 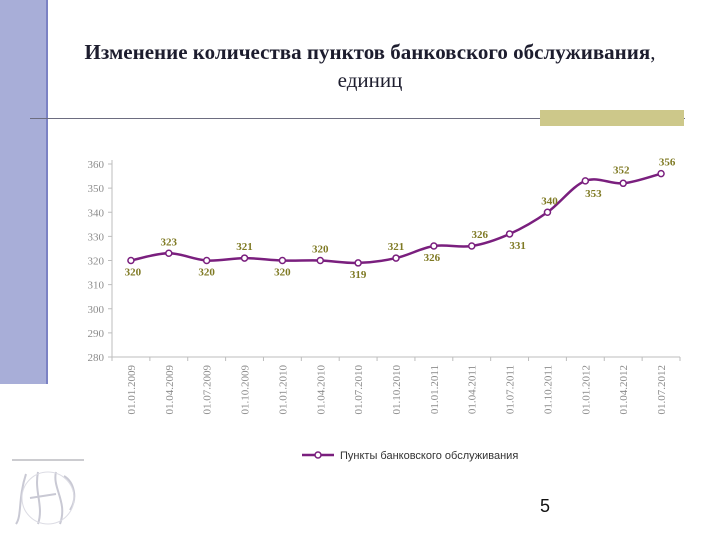 What do you see at coordinates (283, 390) in the screenshot?
I see `x-tick-label: 01.01.2010` at bounding box center [283, 390].